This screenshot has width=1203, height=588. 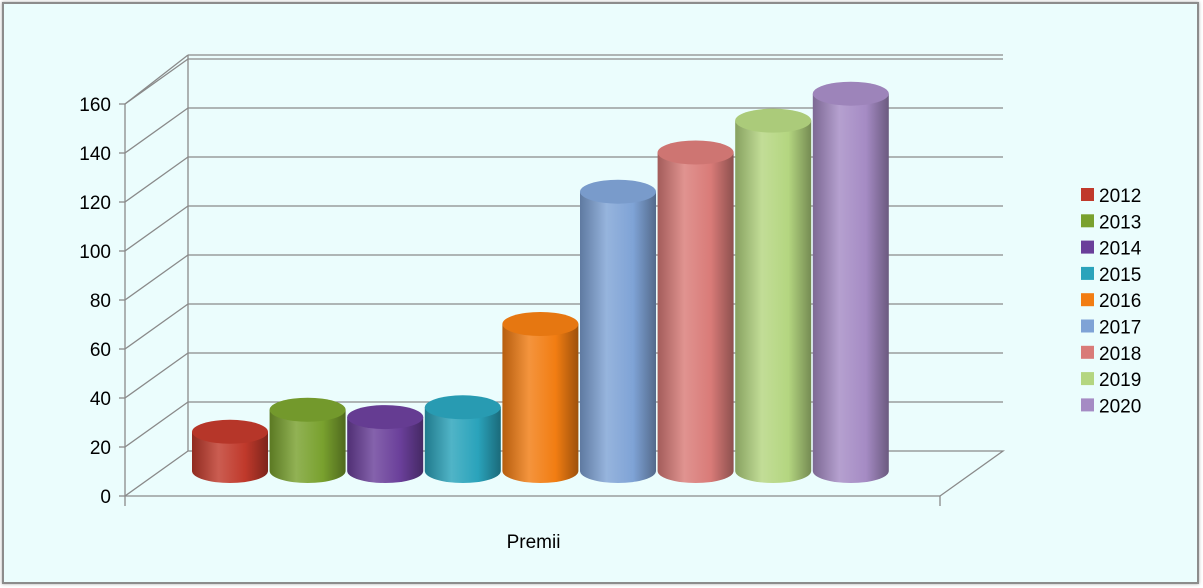 I want to click on y-tick-label: 100, so click(x=95, y=252).